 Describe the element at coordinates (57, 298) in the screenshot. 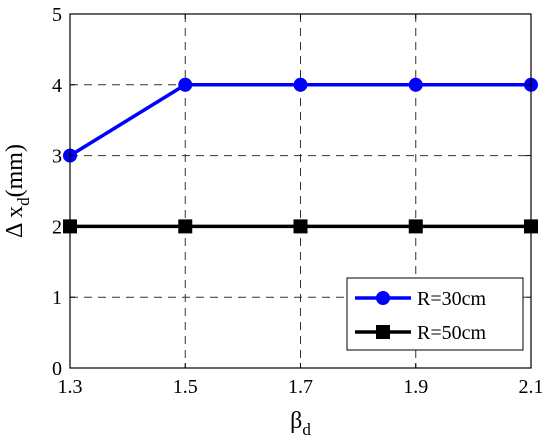

I see `y-tick-label: 1` at that location.